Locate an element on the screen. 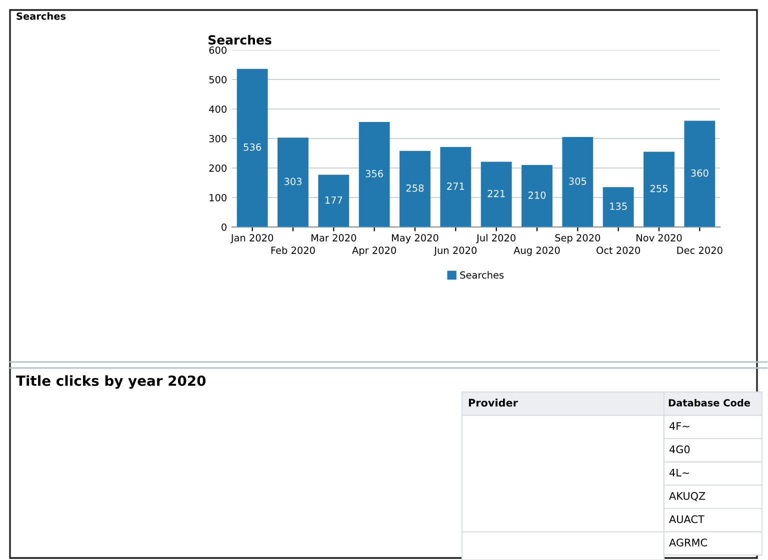 This screenshot has width=768, height=560. text: AGRMC is located at coordinates (688, 542).